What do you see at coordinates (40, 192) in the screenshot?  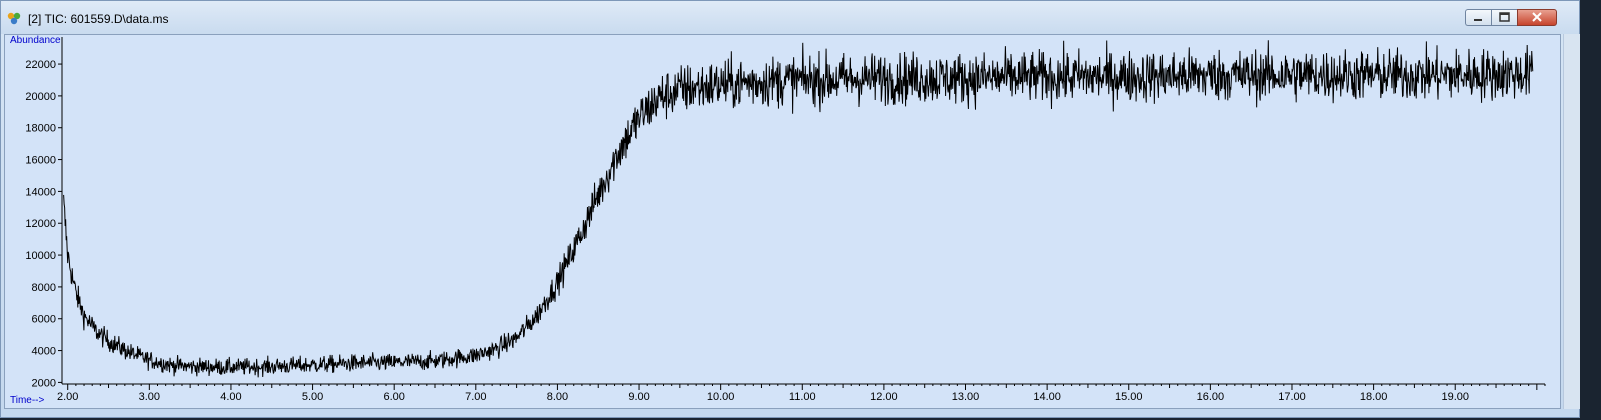 I see `y-tick-label: 14000` at bounding box center [40, 192].